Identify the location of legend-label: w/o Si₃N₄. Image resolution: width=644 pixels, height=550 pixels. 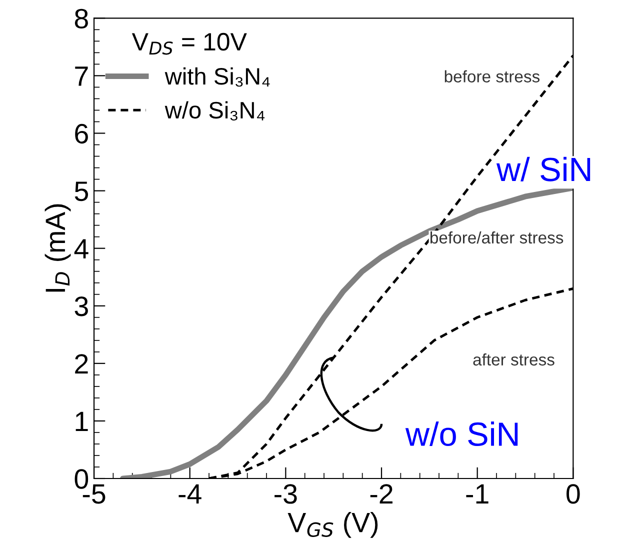
(214, 110).